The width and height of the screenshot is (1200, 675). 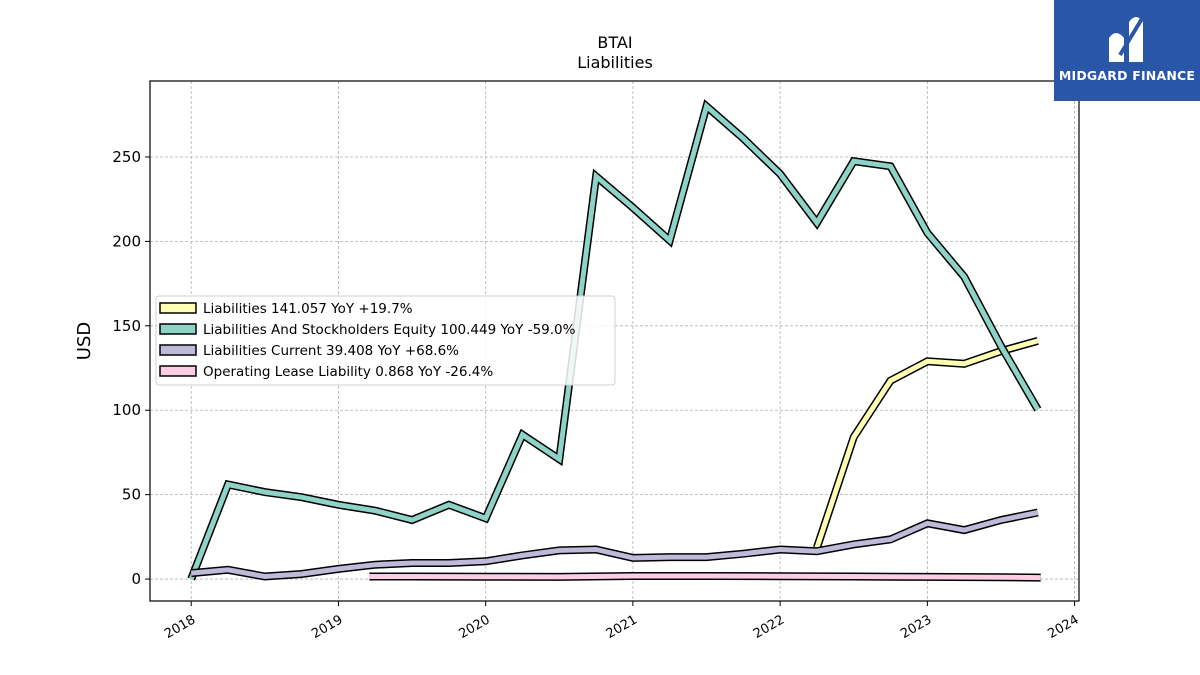 What do you see at coordinates (84, 341) in the screenshot?
I see `y-axis-label: USD` at bounding box center [84, 341].